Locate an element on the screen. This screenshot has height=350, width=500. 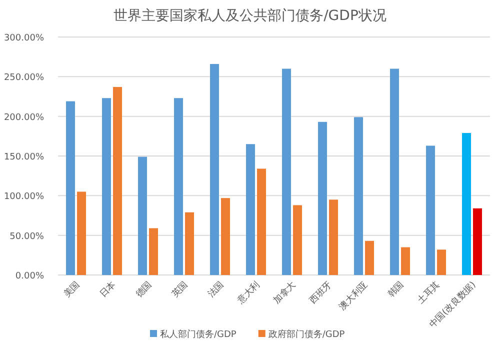
chart-title: 世界主要国家私人及公共部门债务/GDP状况 is located at coordinates (250, 16).